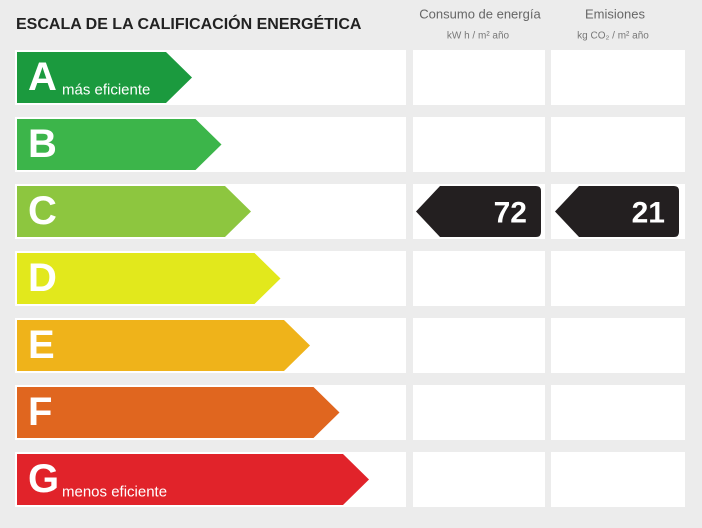  What do you see at coordinates (648, 212) in the screenshot?
I see `value-label: 21` at bounding box center [648, 212].